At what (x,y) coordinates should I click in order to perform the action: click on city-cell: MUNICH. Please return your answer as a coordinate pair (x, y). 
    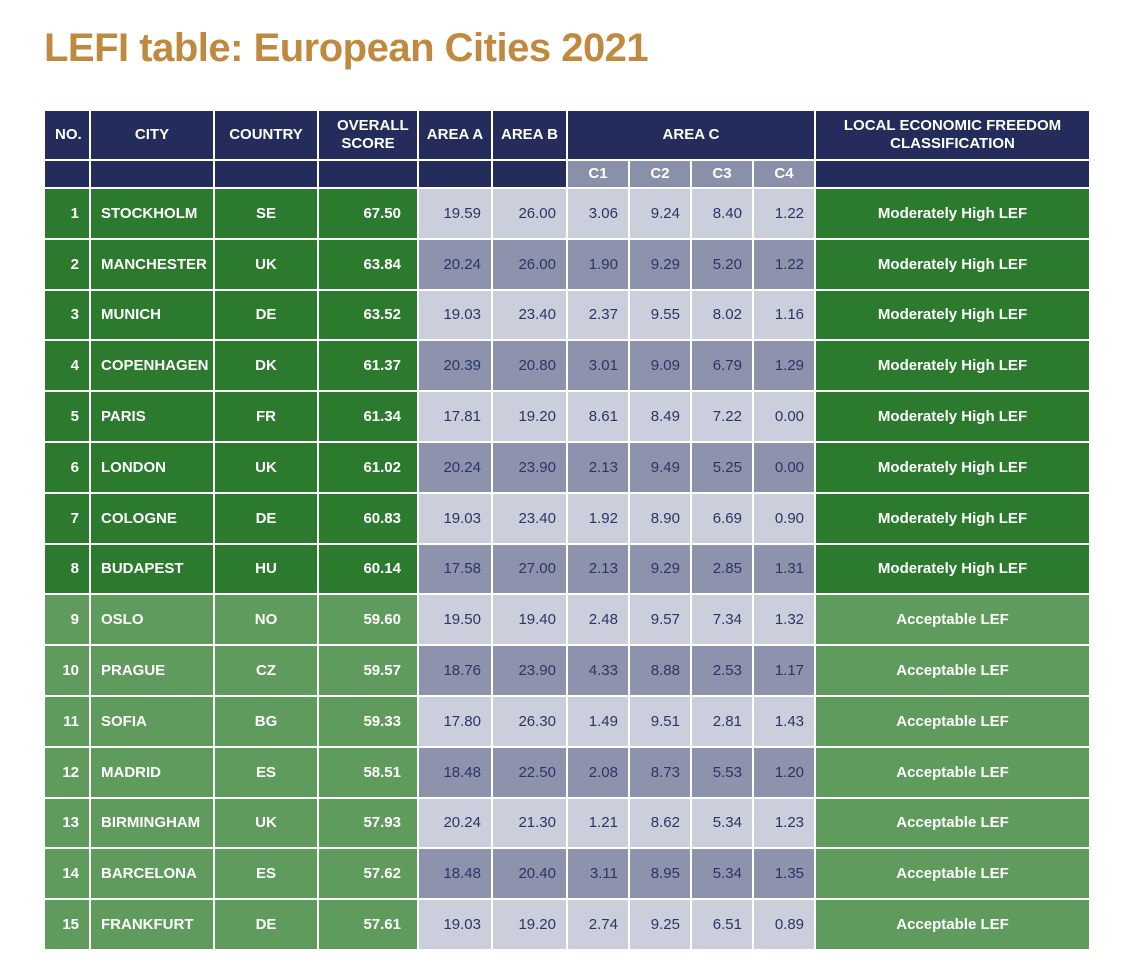
    Looking at the image, I should click on (152, 315).